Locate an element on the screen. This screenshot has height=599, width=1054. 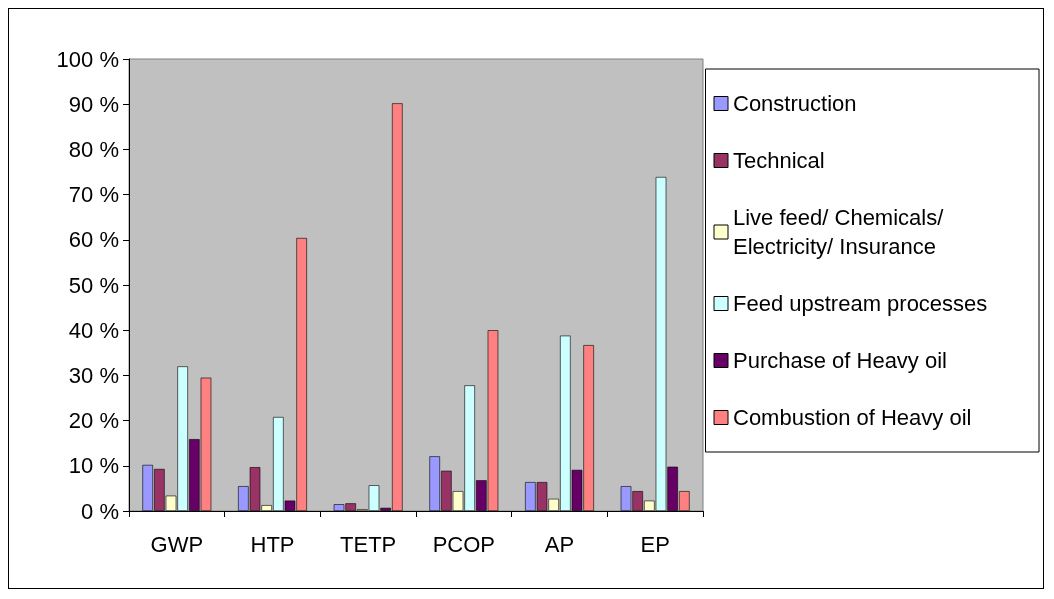
legend-label: Purchase of Heavy oil is located at coordinates (840, 360).